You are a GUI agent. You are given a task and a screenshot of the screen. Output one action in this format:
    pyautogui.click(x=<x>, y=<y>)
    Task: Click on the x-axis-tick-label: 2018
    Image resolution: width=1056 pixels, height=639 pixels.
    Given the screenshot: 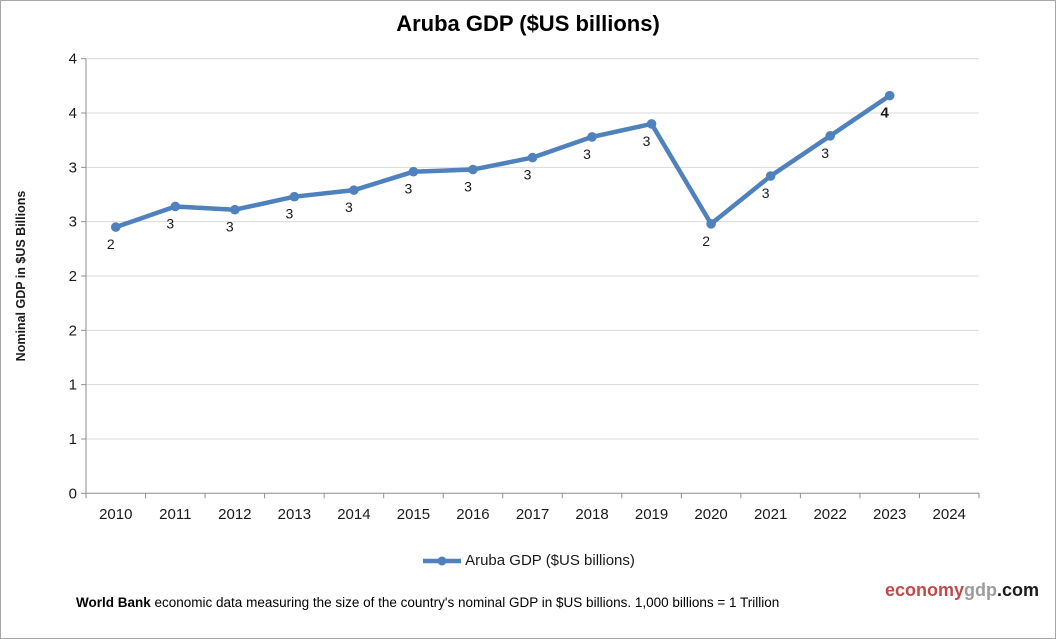 What is the action you would take?
    pyautogui.click(x=591, y=514)
    